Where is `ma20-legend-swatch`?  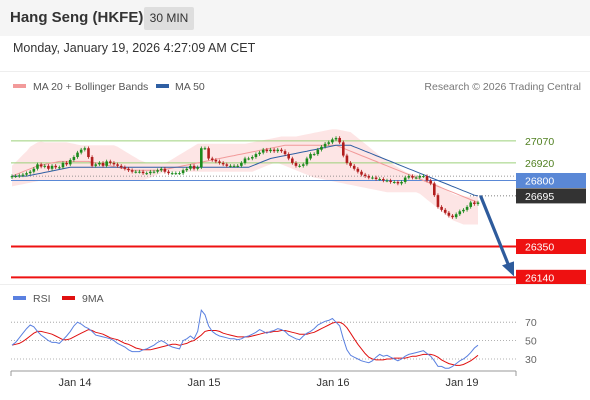
ma20-legend-swatch is located at coordinates (19, 86).